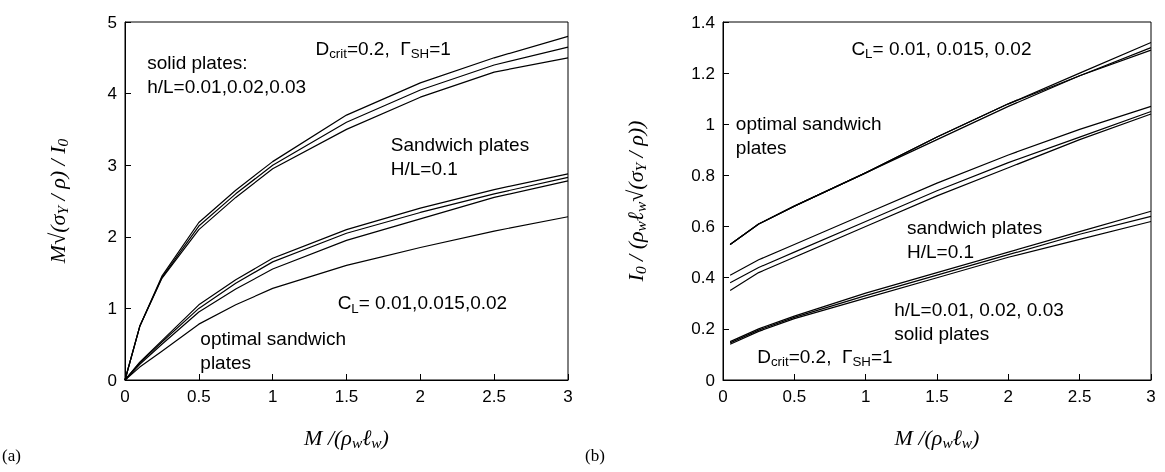 This screenshot has height=472, width=1165. I want to click on text: (b), so click(595, 455).